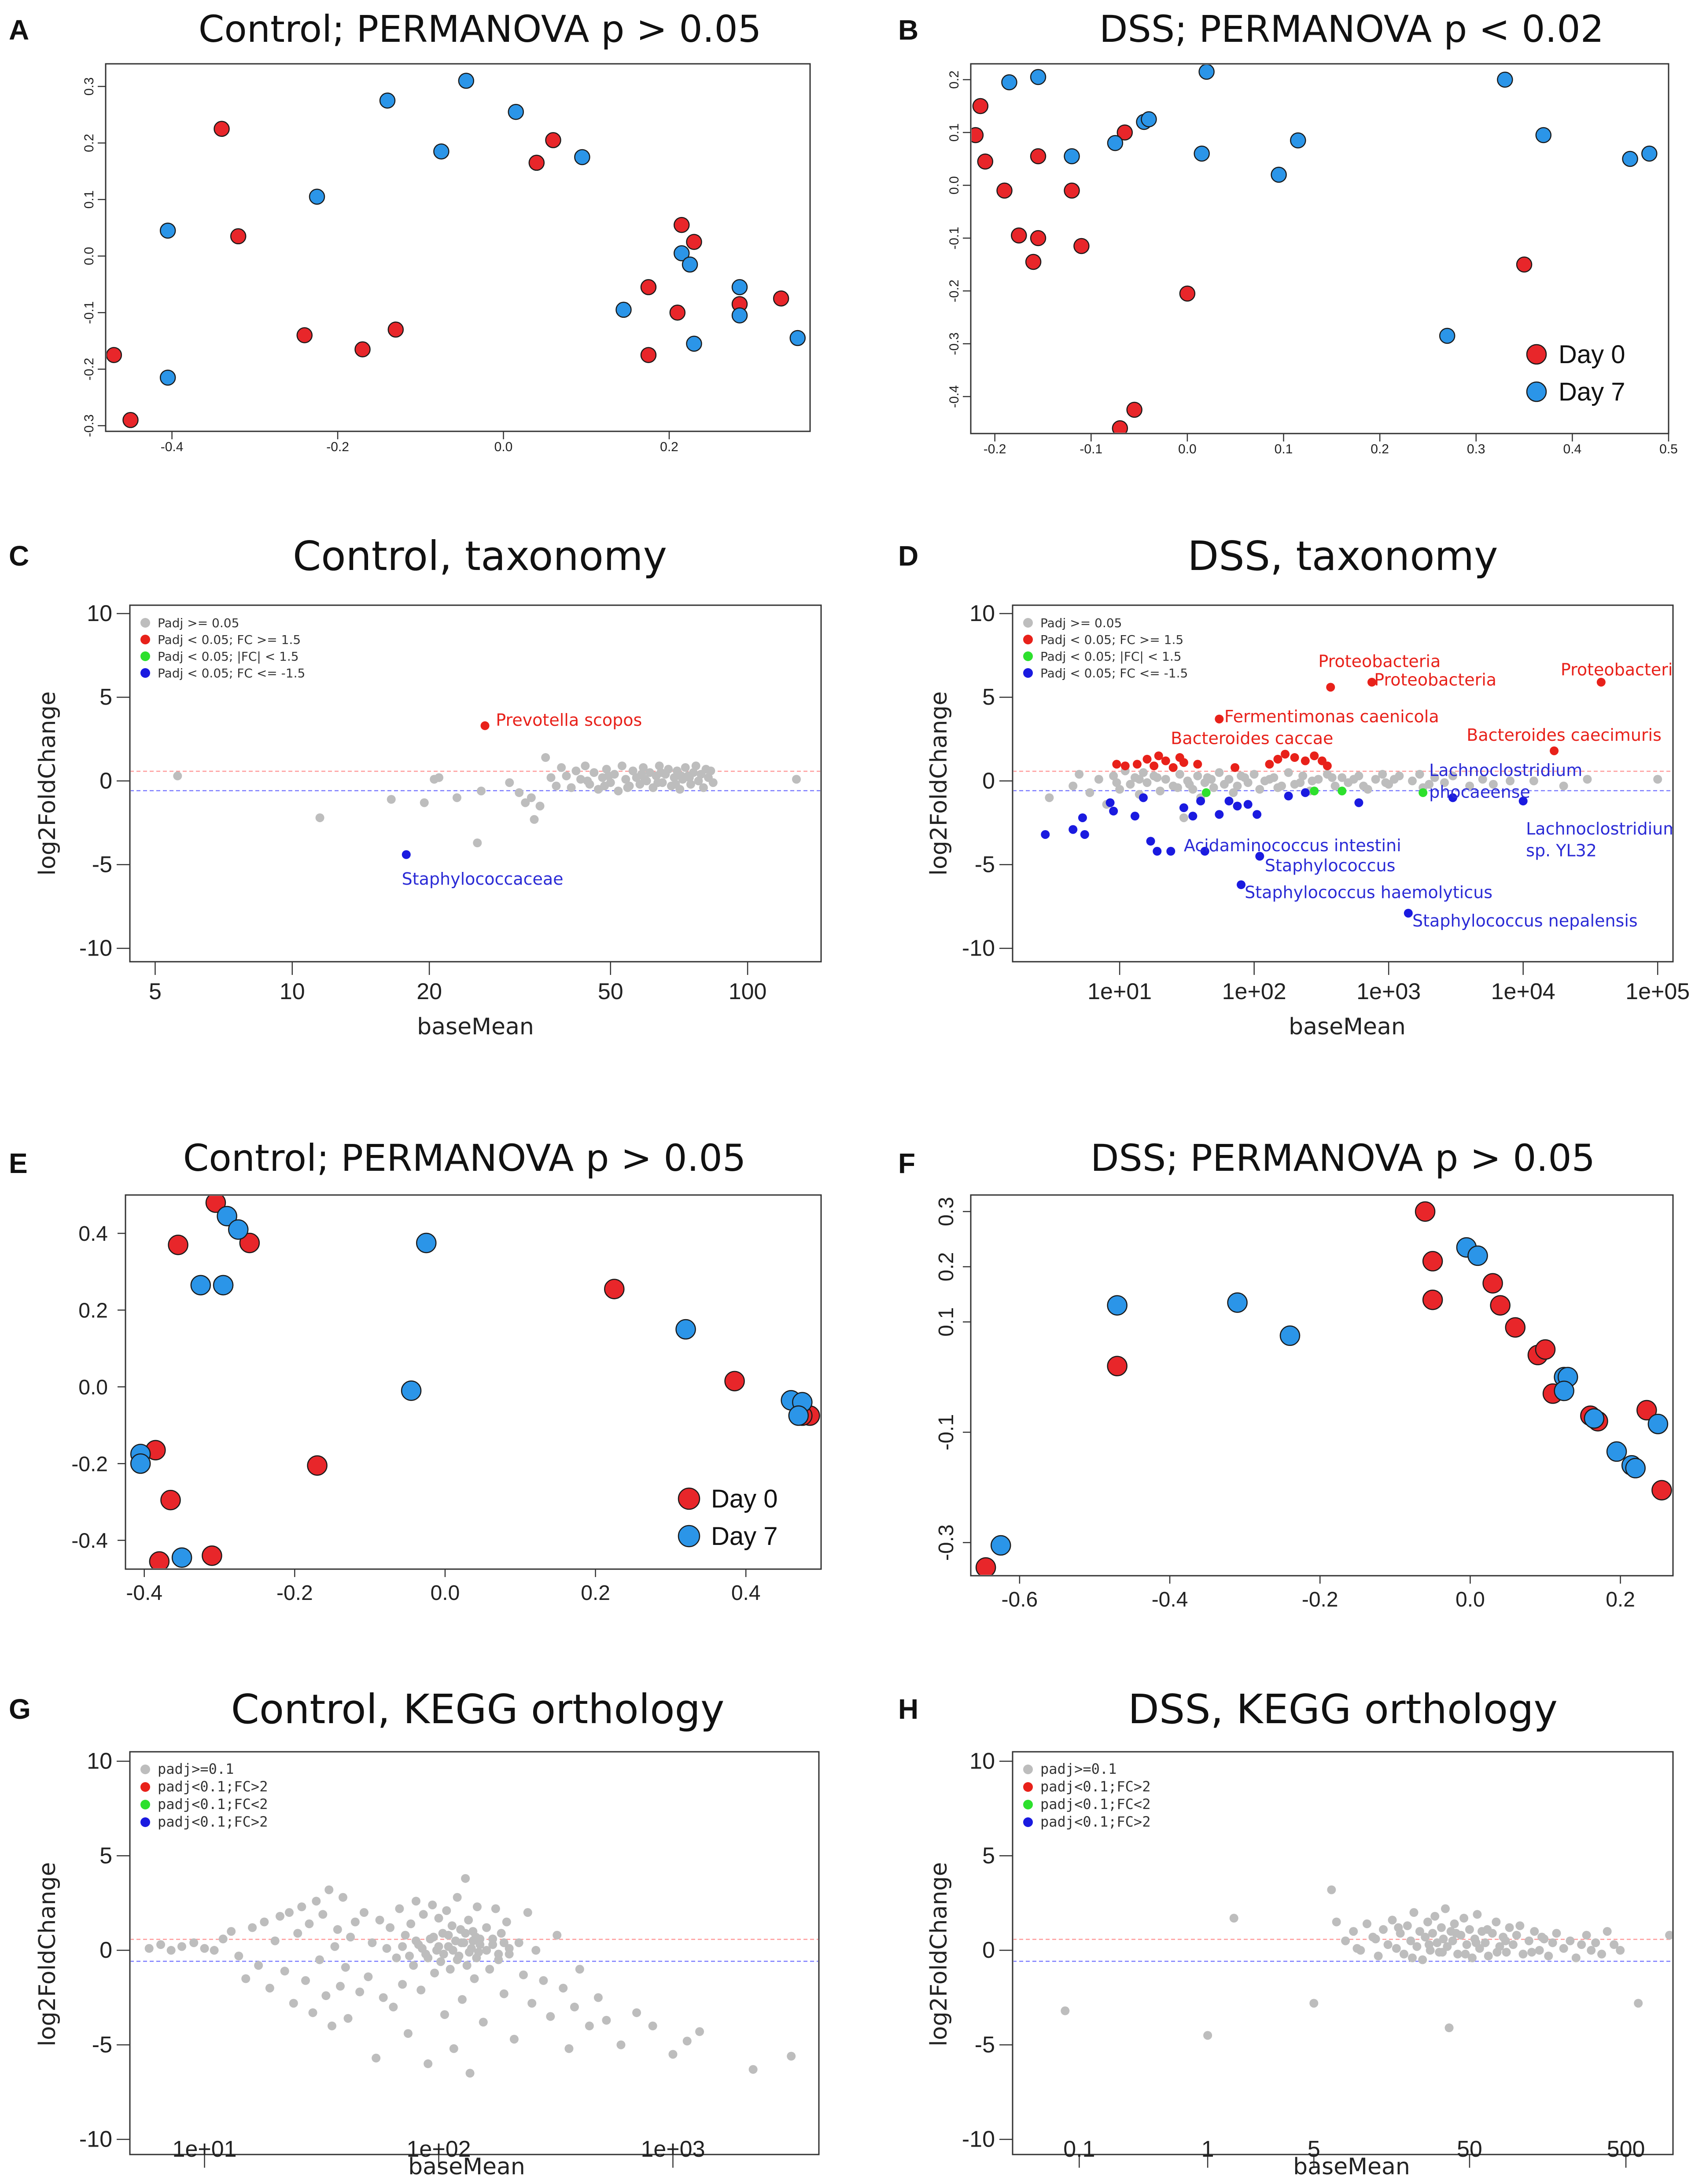 This screenshot has height=2184, width=1695. I want to click on y-tick-label: 0, so click(988, 781).